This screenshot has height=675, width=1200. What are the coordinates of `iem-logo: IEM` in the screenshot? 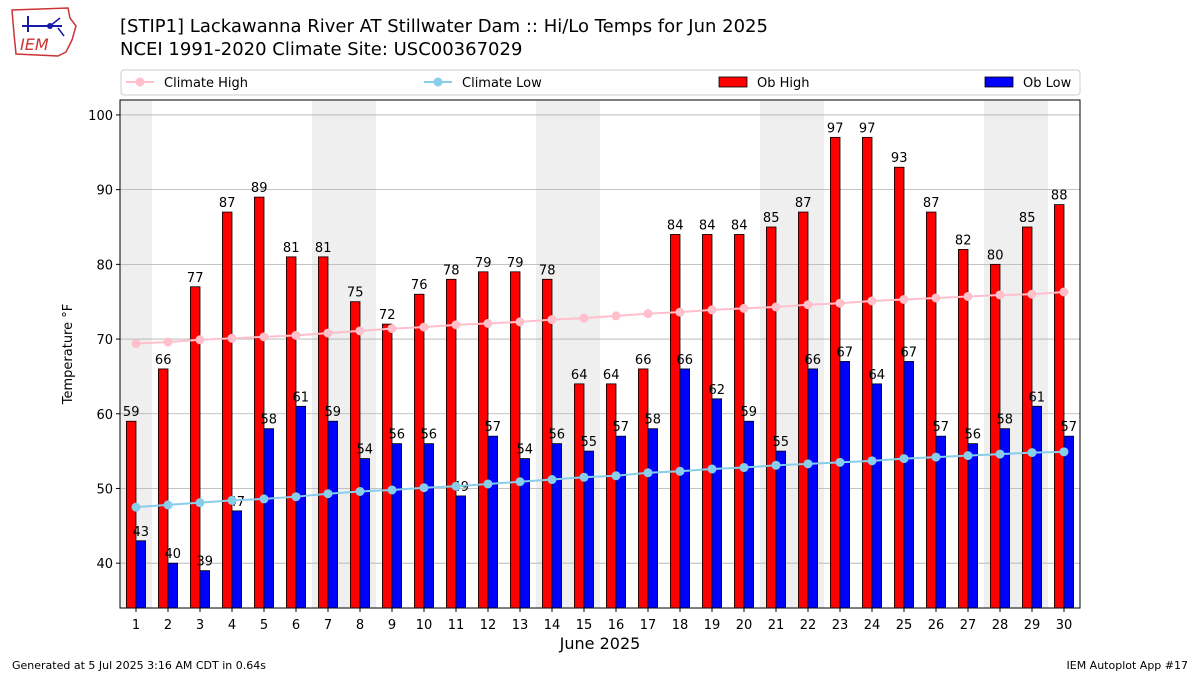 It's located at (44, 34).